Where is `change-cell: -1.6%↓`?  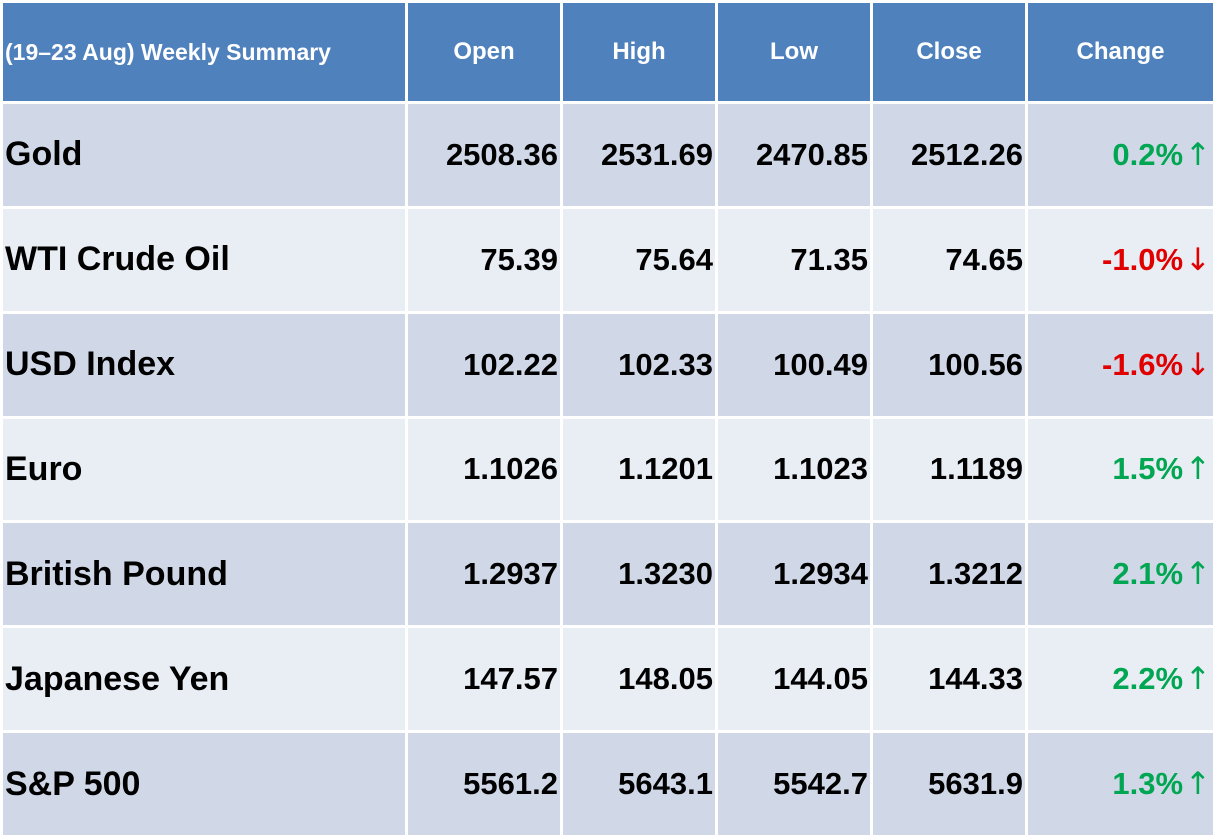
change-cell: -1.6%↓ is located at coordinates (1120, 364).